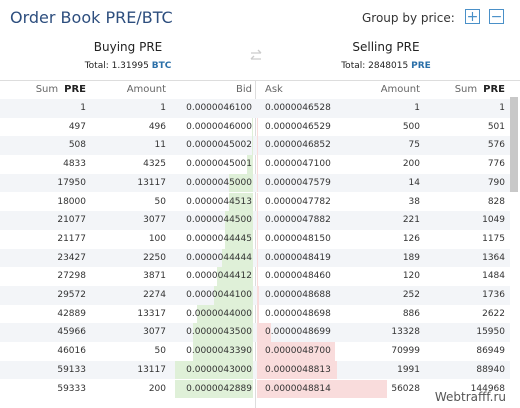 The width and height of the screenshot is (520, 408). What do you see at coordinates (405, 332) in the screenshot?
I see `sell-amount: 13328` at bounding box center [405, 332].